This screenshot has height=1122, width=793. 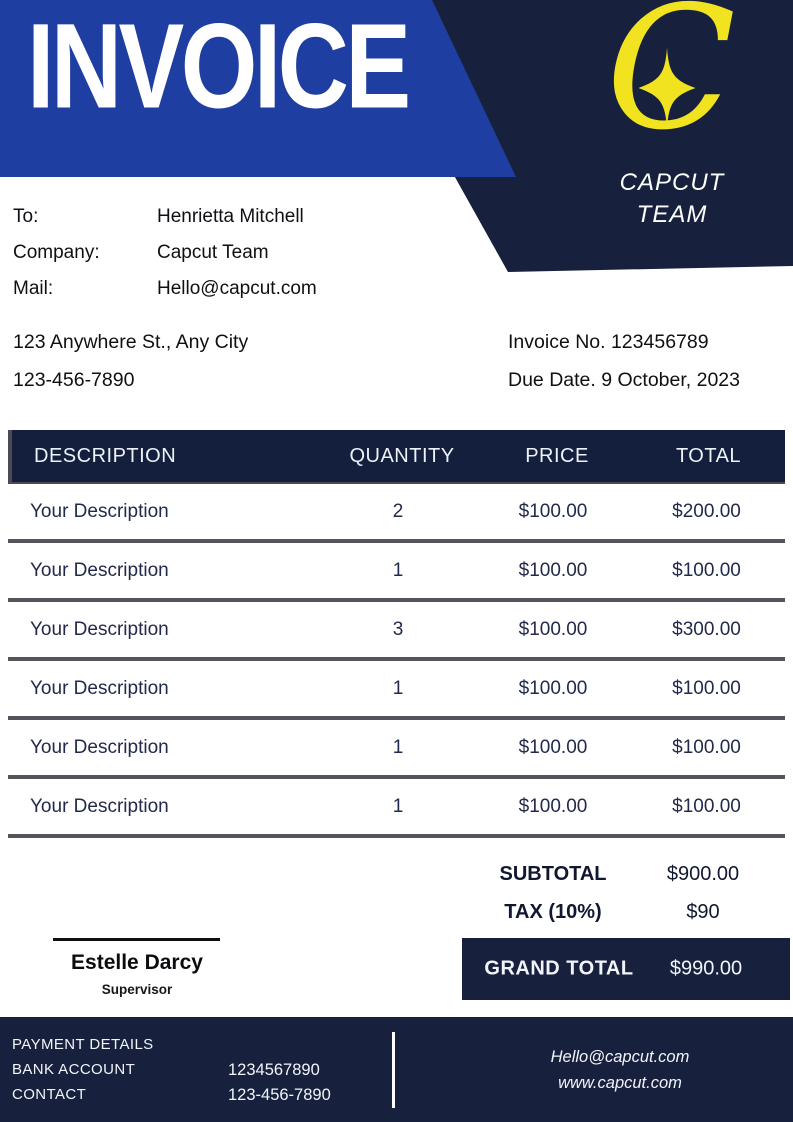 I want to click on tax-label: TAX (10%), so click(x=553, y=912).